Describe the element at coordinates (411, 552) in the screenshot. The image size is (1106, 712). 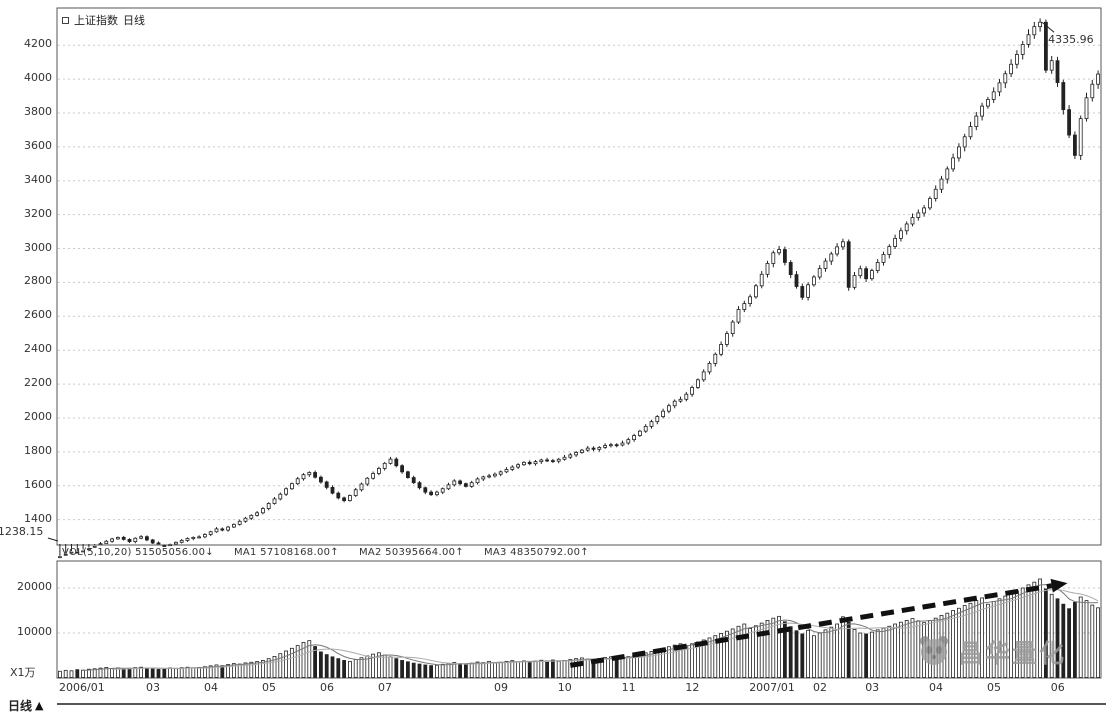
I see `indicator-item: MA2 50395664.00↑` at that location.